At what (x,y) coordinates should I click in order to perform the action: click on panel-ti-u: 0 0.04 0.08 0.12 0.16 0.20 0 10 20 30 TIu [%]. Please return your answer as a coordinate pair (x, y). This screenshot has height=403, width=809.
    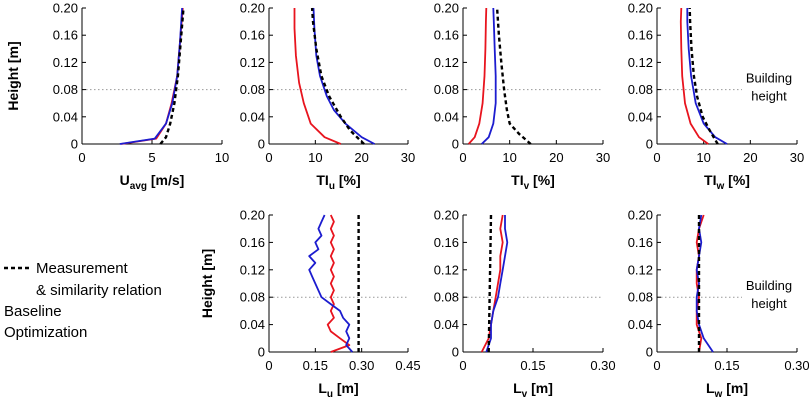
    Looking at the image, I should click on (328, 97).